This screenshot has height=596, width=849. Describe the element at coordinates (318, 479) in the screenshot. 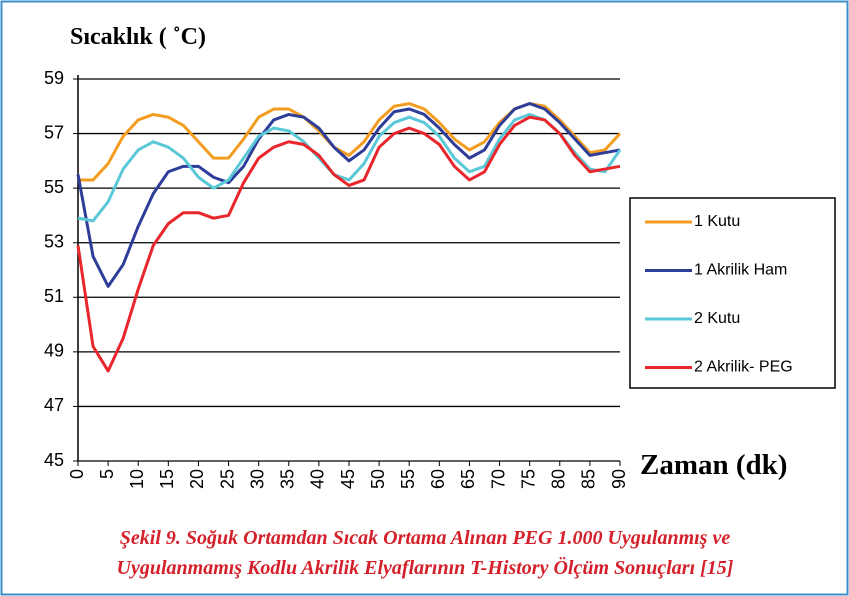

I see `x-tick-label: 40` at that location.